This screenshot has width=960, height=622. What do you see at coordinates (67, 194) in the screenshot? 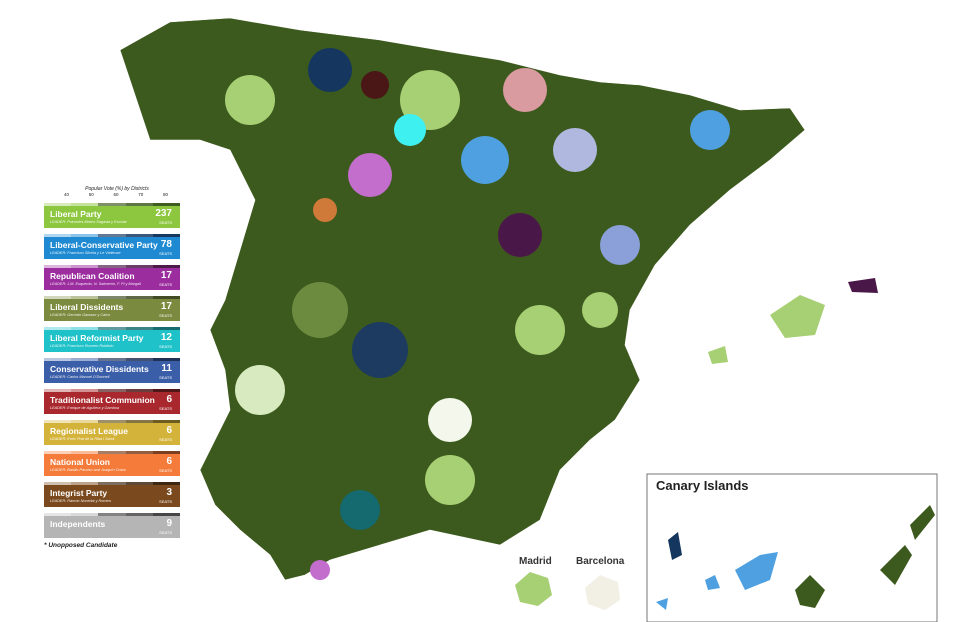
I see `tick: 40` at bounding box center [67, 194].